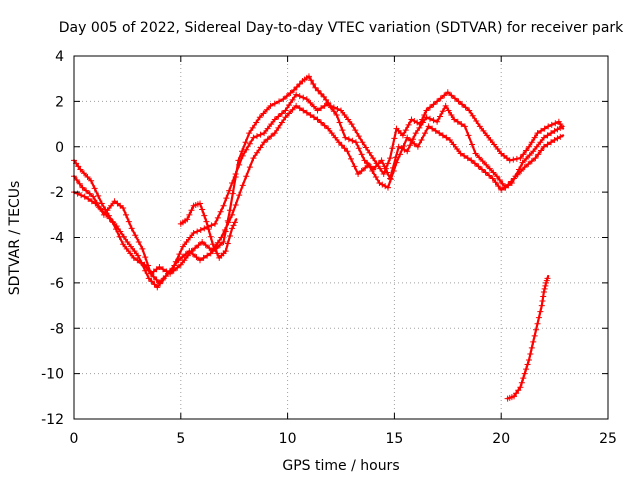 This screenshot has width=640, height=480. What do you see at coordinates (15, 238) in the screenshot?
I see `y-axis-label: SDTVAR / TECUs` at bounding box center [15, 238].